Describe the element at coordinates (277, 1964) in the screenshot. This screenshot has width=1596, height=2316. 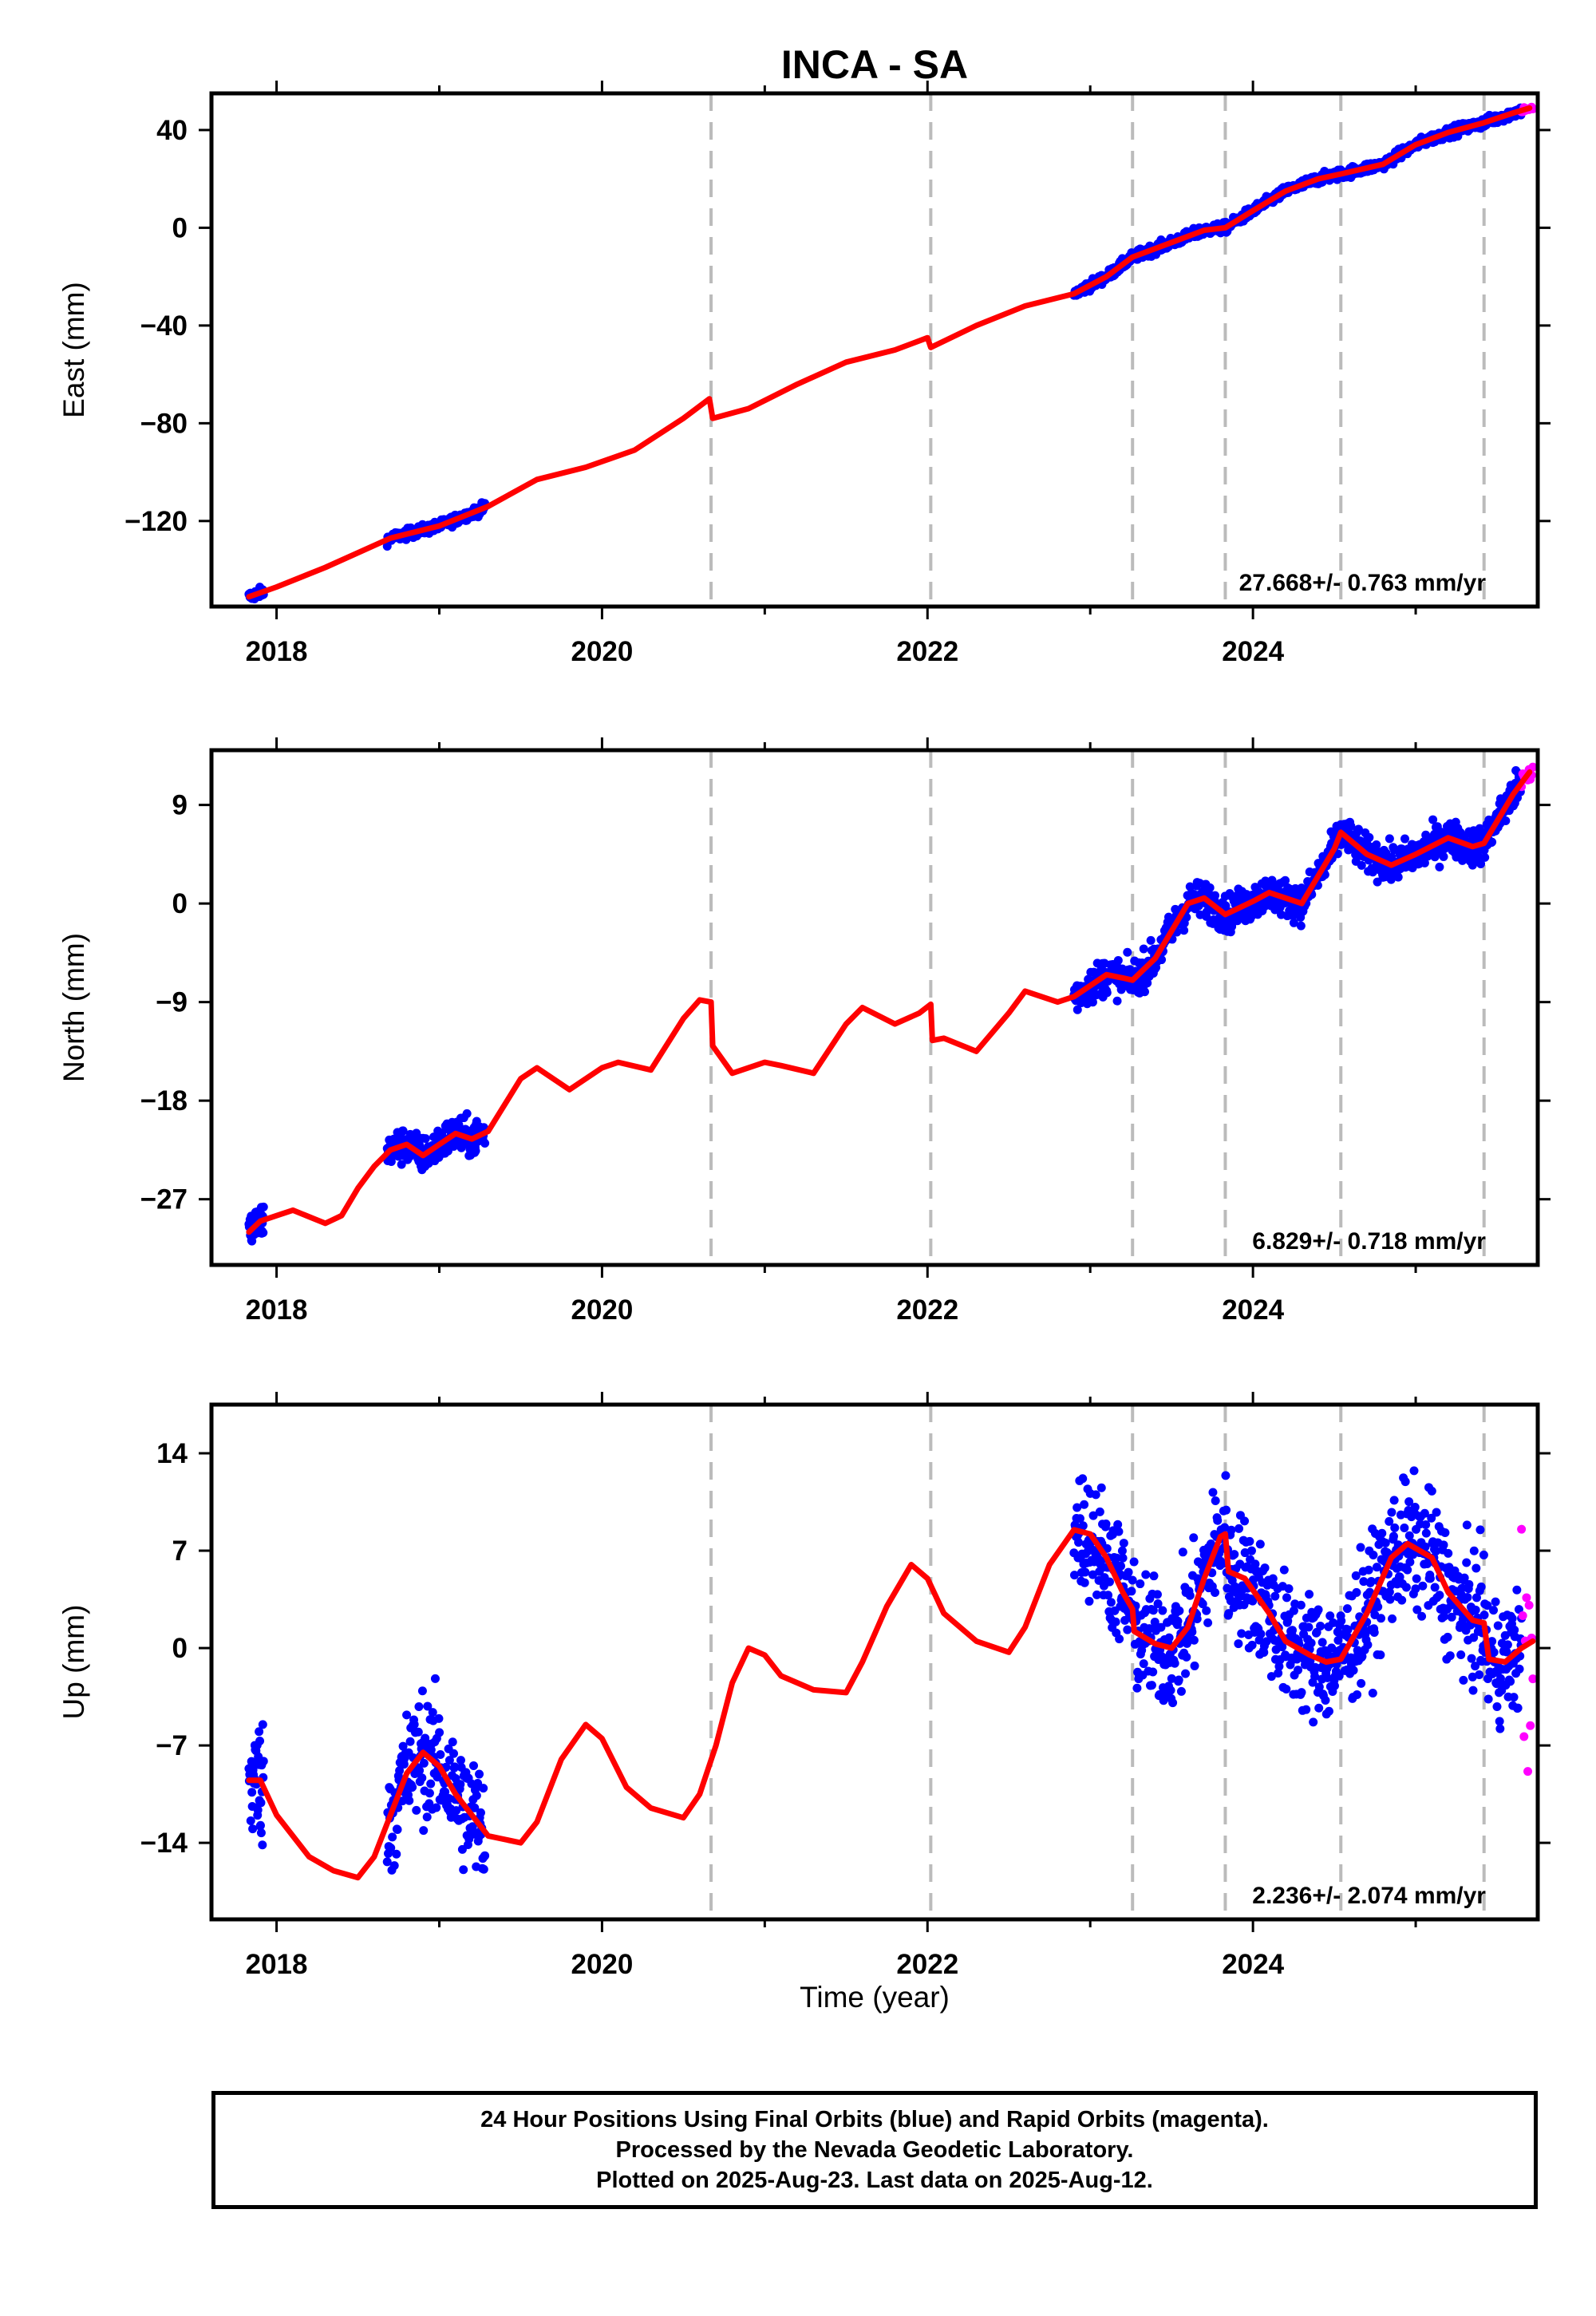
I see `x-tick-label: 2018` at that location.